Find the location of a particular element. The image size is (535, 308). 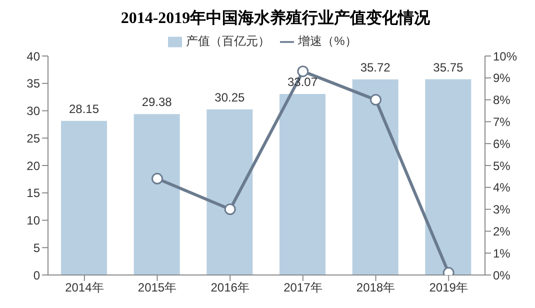

y-tick-label: 35 is located at coordinates (33, 83).